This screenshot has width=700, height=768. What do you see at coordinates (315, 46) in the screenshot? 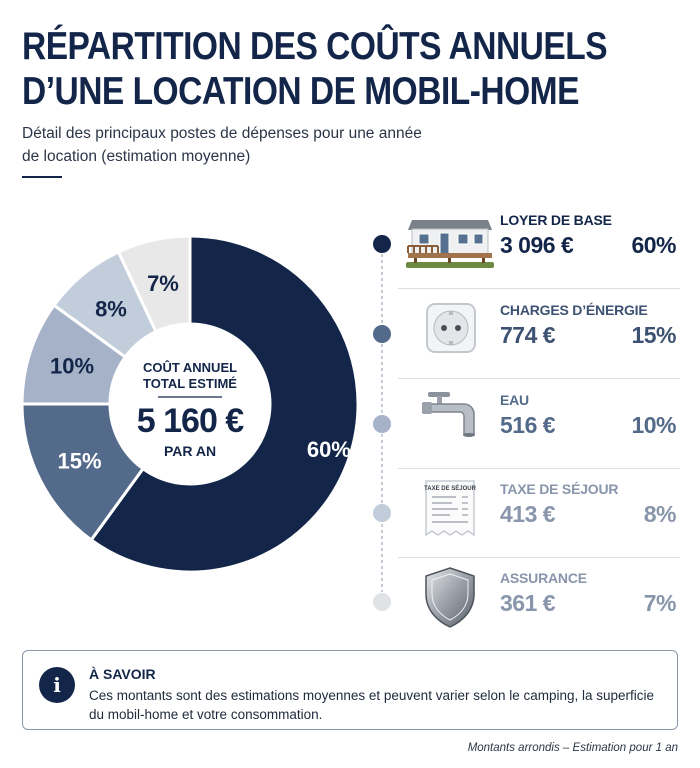
I see `title-line-1: RÉPARTITION DES COÛTS ANNUELS` at bounding box center [315, 46].